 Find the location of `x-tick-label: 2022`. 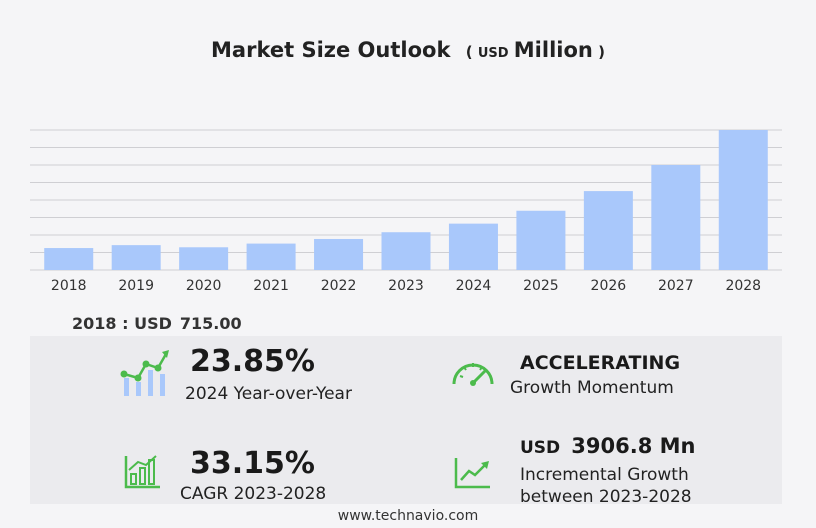

x-tick-label: 2022 is located at coordinates (339, 286).